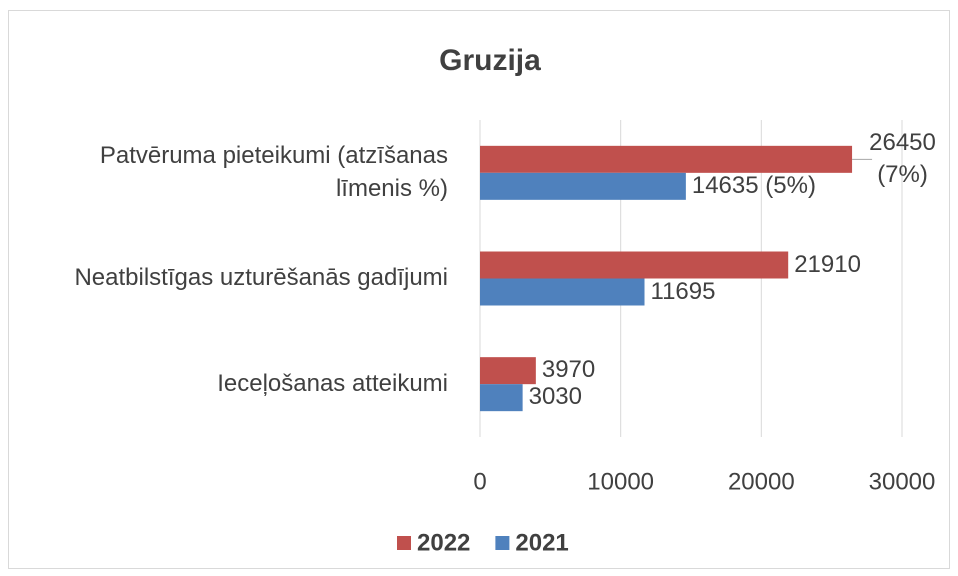 The image size is (958, 576). Describe the element at coordinates (902, 481) in the screenshot. I see `x-tick-label: 30000` at that location.